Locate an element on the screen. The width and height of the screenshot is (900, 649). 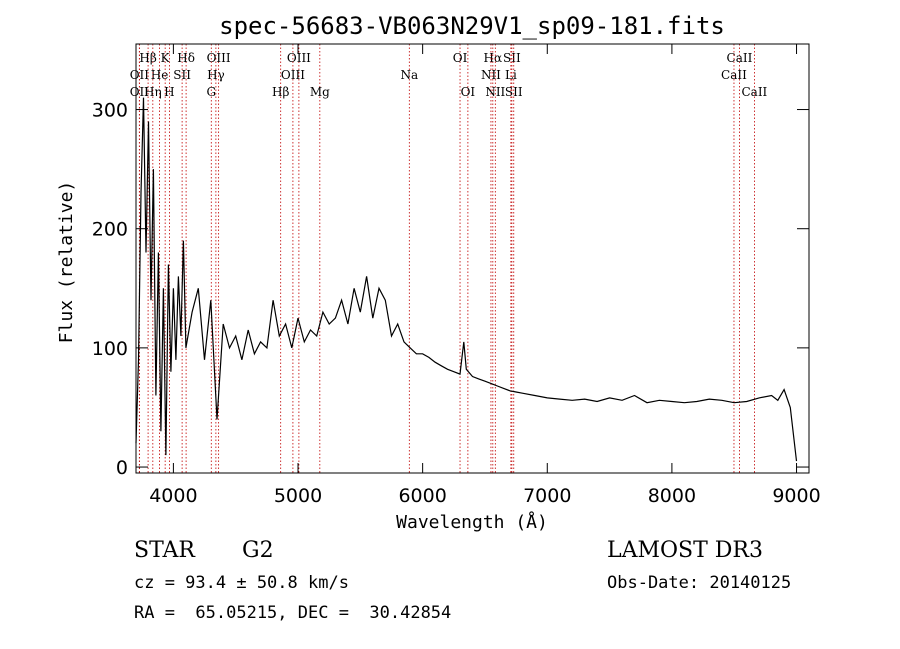
line-marker-label: Hα is located at coordinates (493, 58).